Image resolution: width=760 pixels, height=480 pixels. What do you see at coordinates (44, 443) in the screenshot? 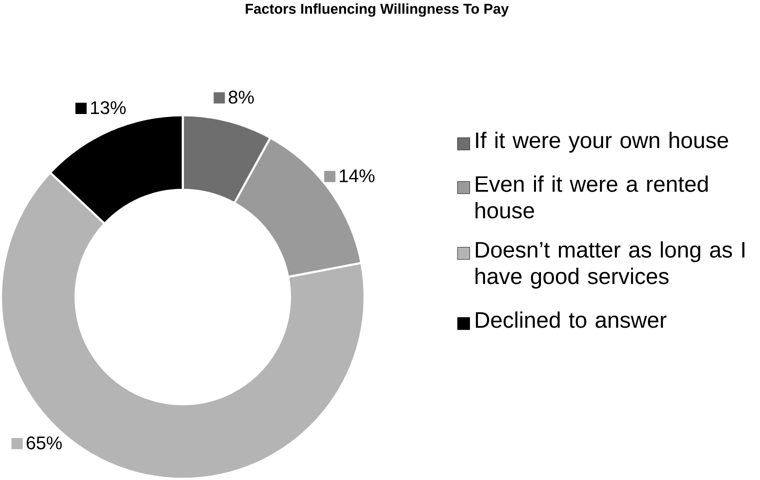
I see `data-label: 65%` at bounding box center [44, 443].